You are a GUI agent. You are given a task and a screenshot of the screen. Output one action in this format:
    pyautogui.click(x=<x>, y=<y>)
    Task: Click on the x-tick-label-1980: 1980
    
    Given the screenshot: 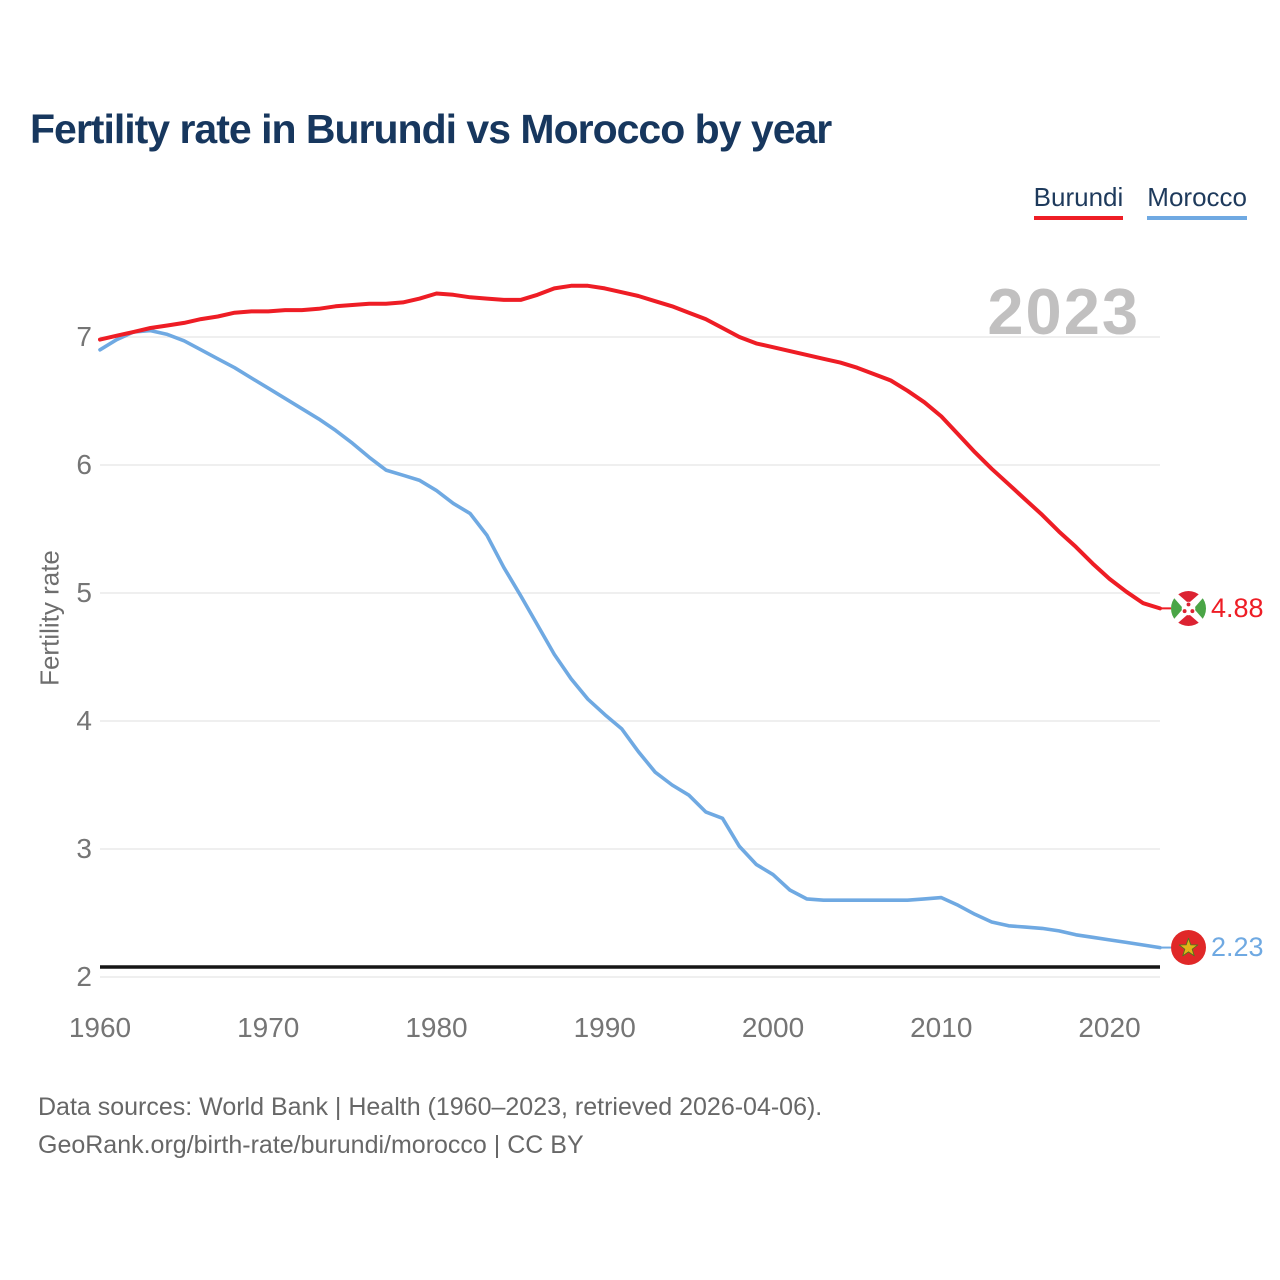 What is the action you would take?
    pyautogui.click(x=436, y=1027)
    